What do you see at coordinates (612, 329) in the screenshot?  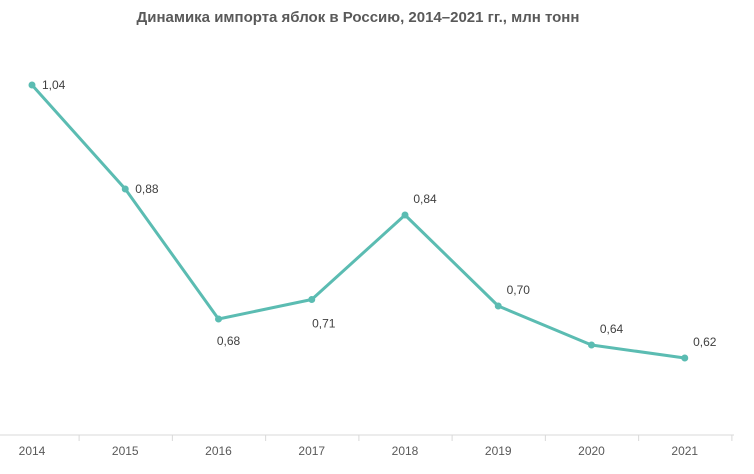 I see `data-label-2020: 0,64` at bounding box center [612, 329].